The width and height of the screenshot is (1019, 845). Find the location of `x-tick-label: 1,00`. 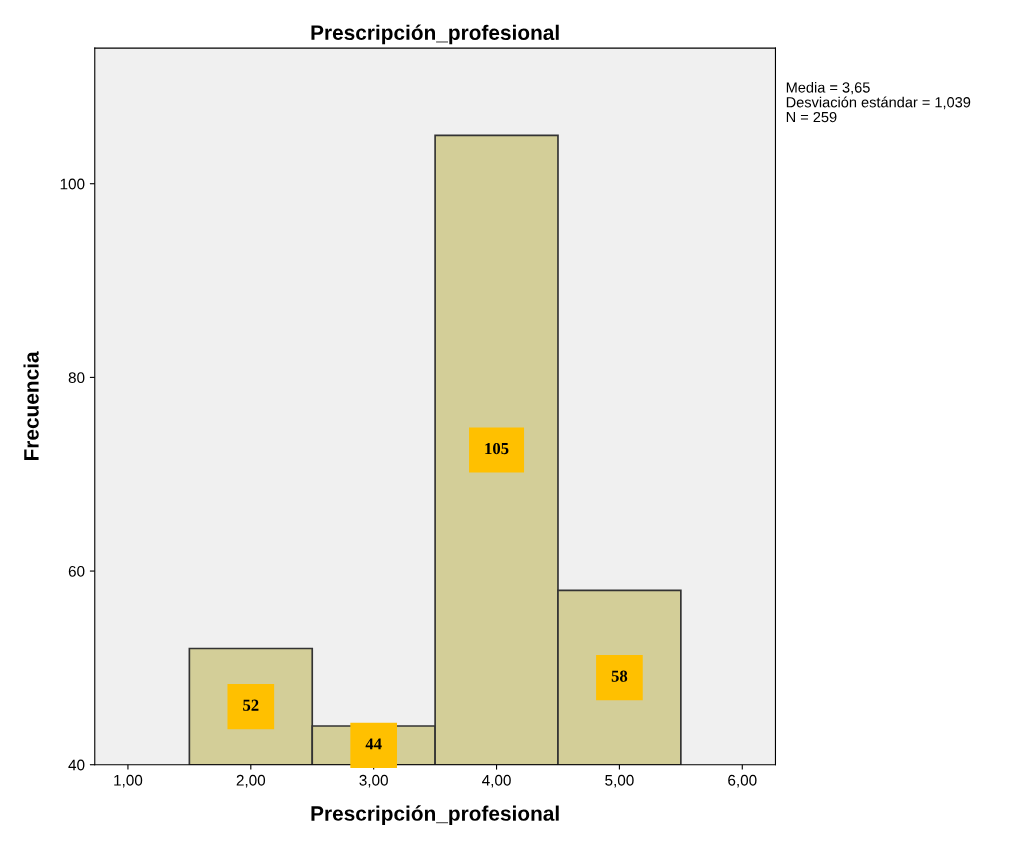

x-tick-label: 1,00 is located at coordinates (128, 781).